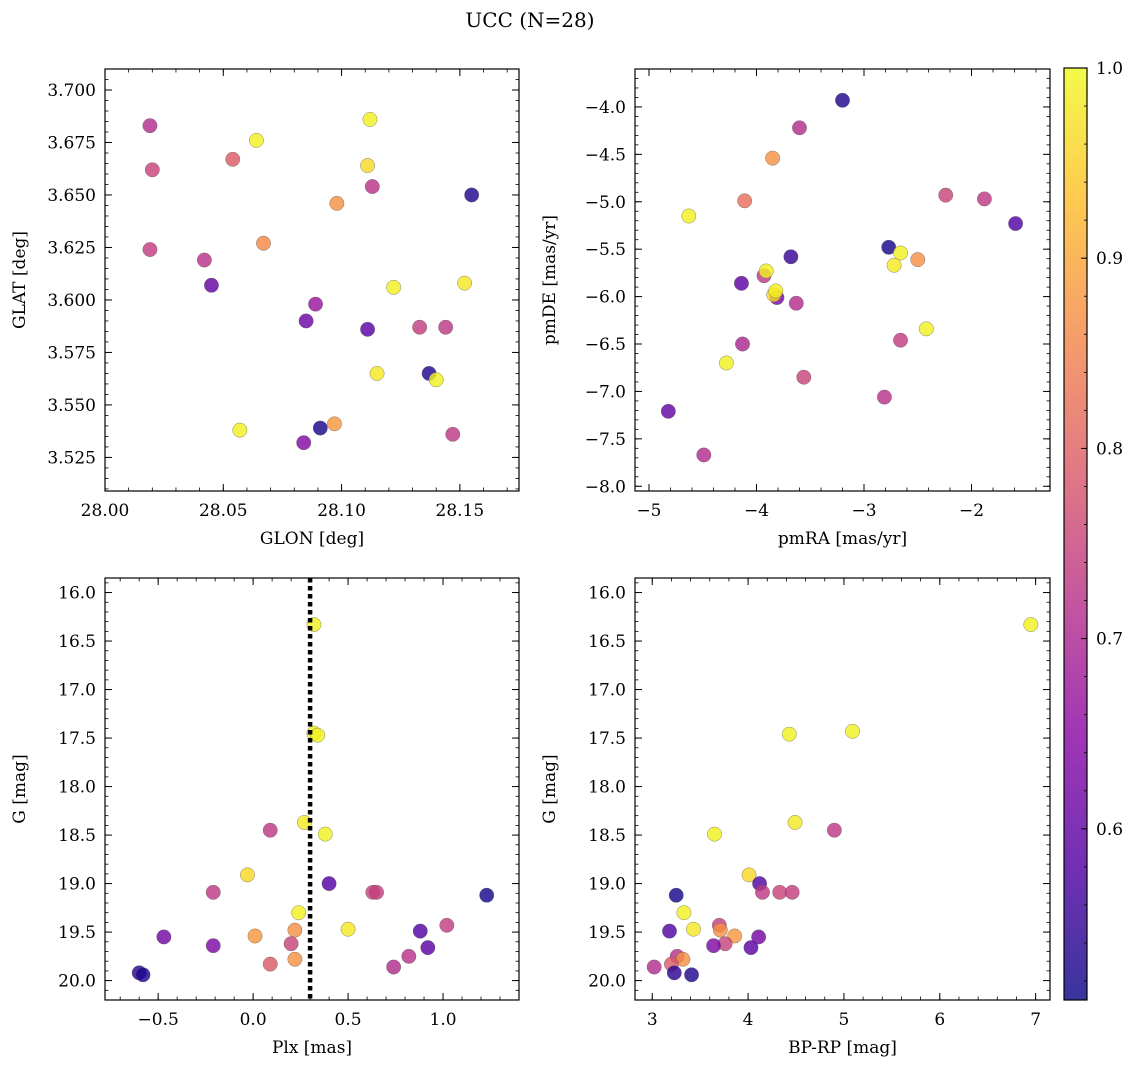  What do you see at coordinates (20, 280) in the screenshot?
I see `y-axis-label: GLAT [deg]` at bounding box center [20, 280].